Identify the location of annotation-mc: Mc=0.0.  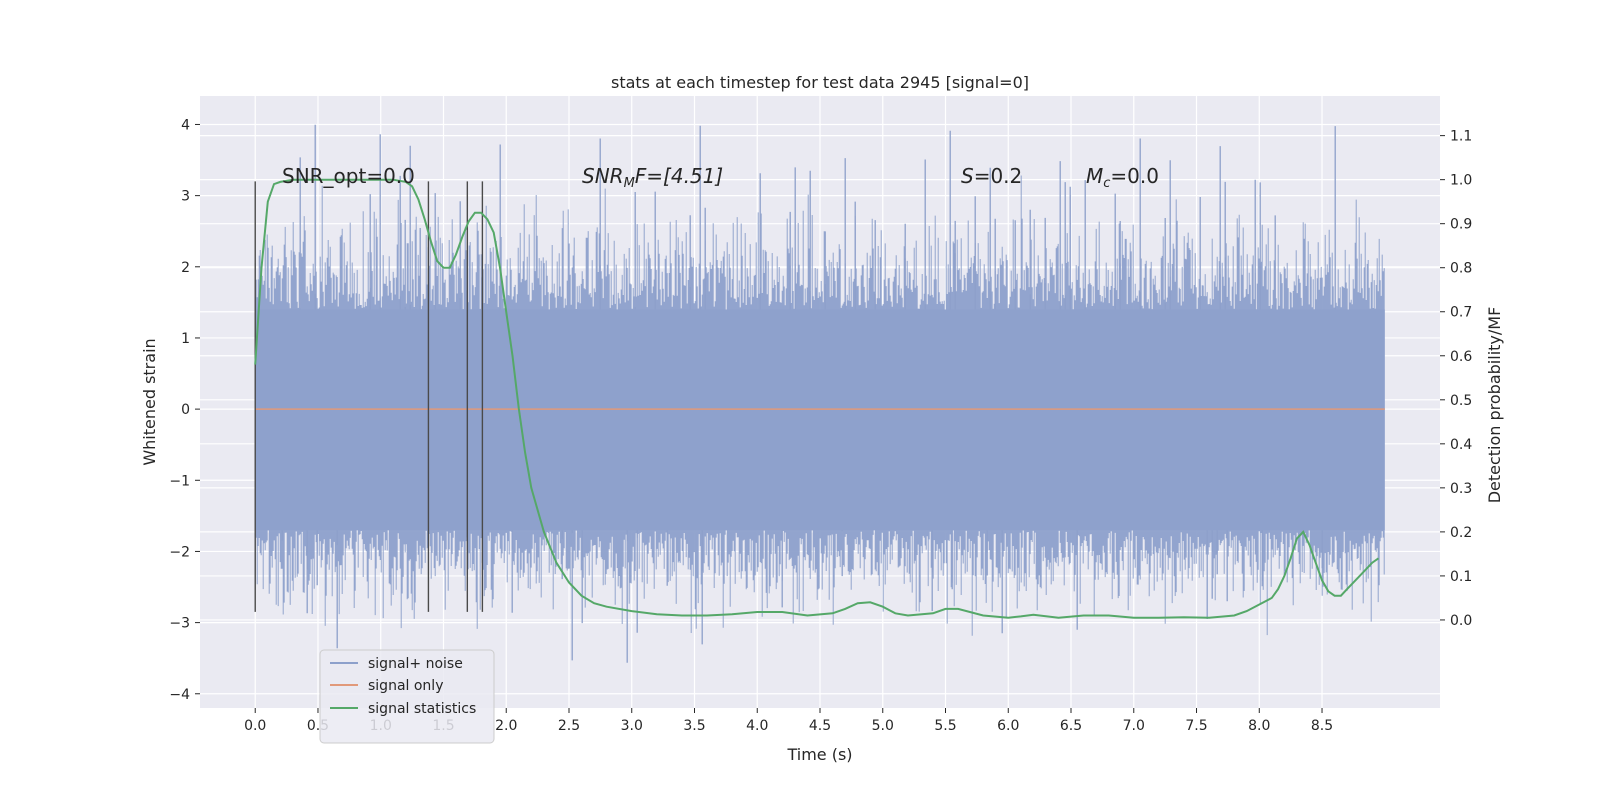
(1122, 177).